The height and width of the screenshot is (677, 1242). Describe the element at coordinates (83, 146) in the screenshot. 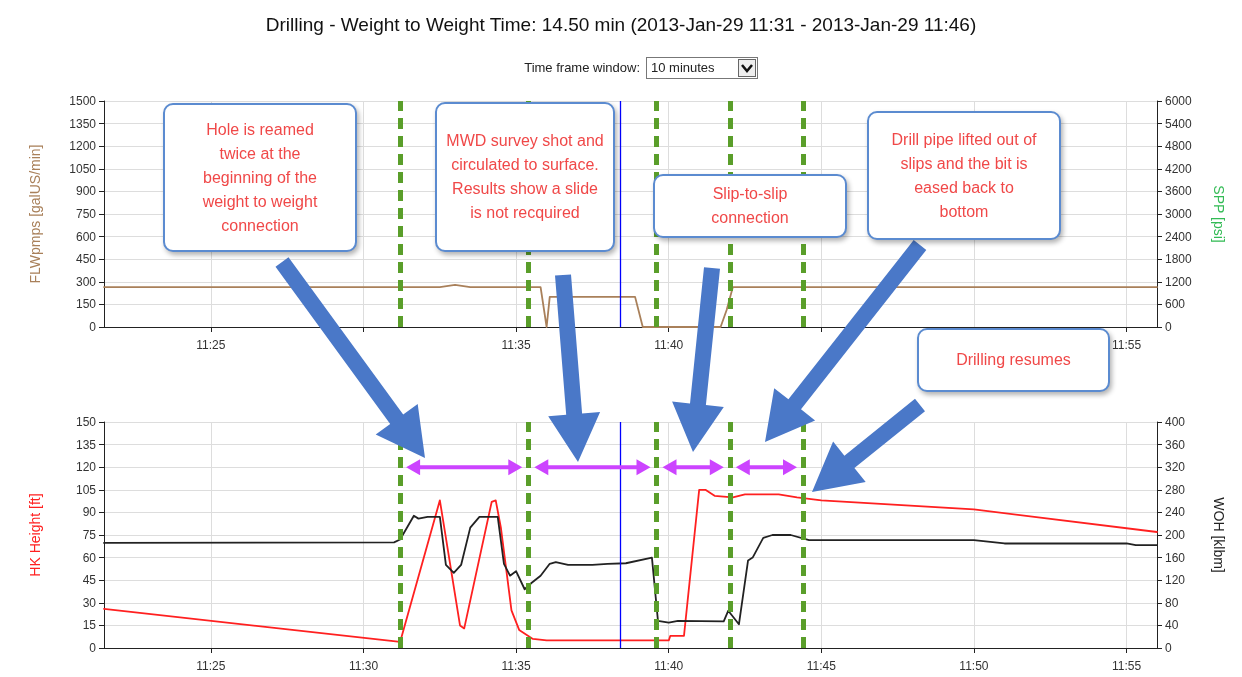

I see `y-tick-label: 1200` at that location.